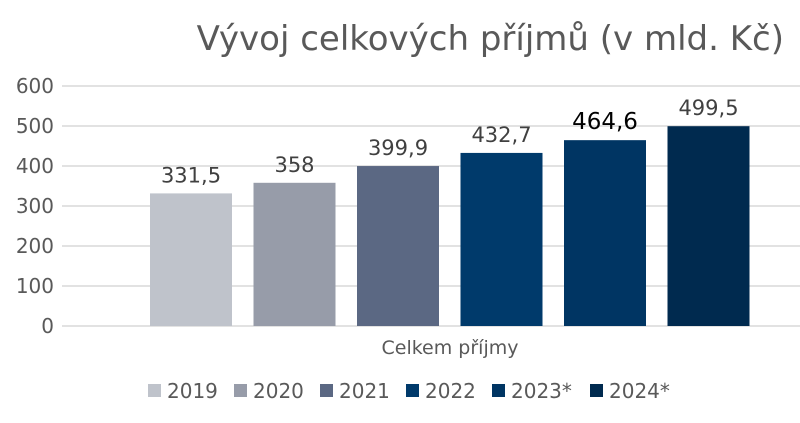 This screenshot has width=800, height=423. Describe the element at coordinates (398, 246) in the screenshot. I see `bar-2021` at that location.